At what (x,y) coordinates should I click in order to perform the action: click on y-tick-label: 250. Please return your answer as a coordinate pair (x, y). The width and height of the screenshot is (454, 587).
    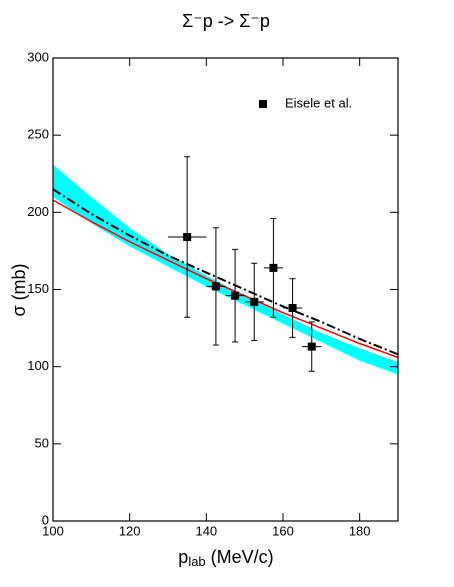
    Looking at the image, I should click on (38, 134).